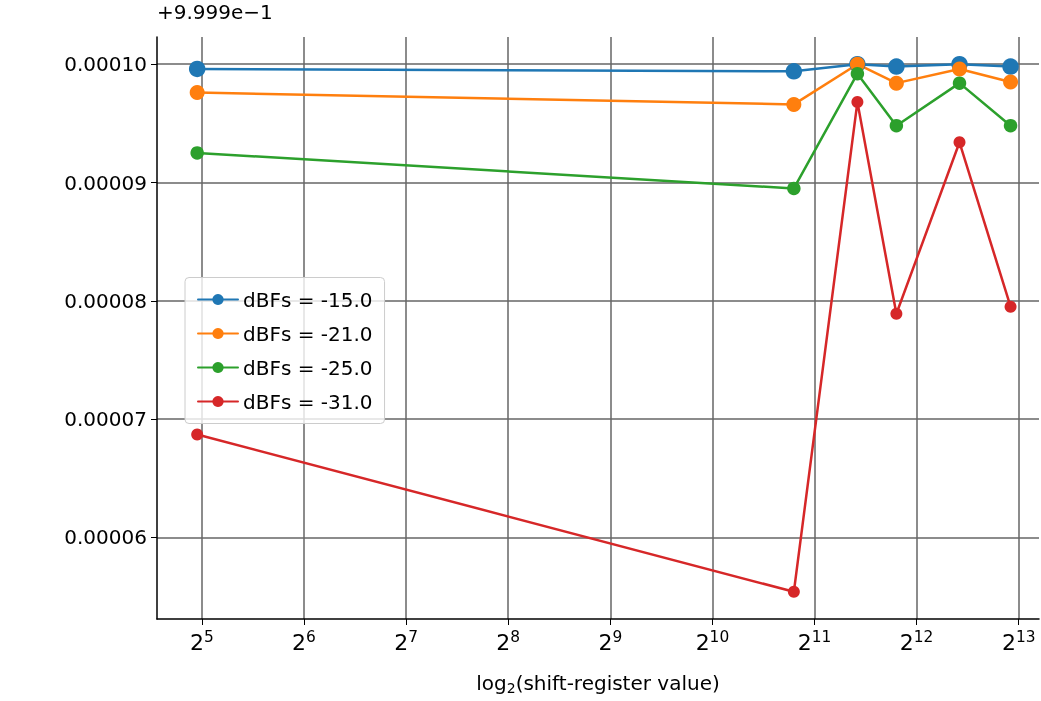 This screenshot has height=701, width=1041. What do you see at coordinates (105, 419) in the screenshot?
I see `y-tick-label: 0.00007` at bounding box center [105, 419].